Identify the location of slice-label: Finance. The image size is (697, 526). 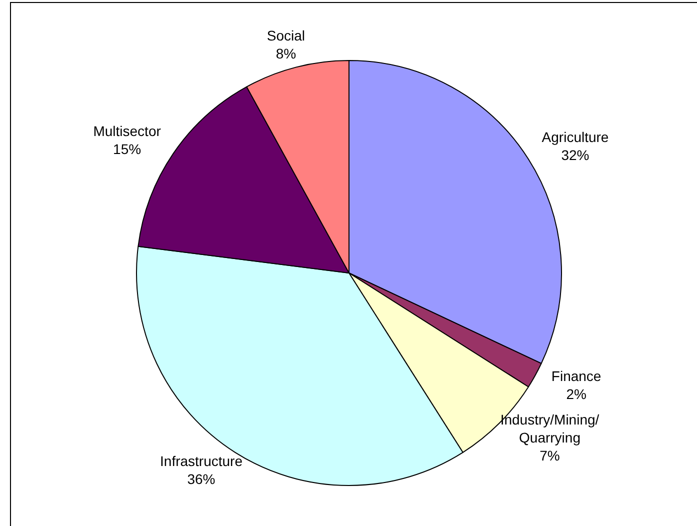
(576, 376).